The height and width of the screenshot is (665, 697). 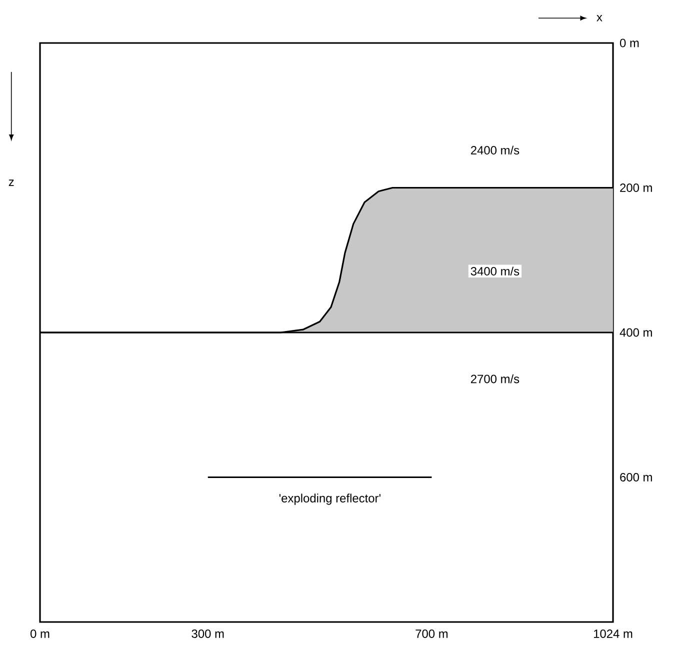 I want to click on x-tick-label: 1024 m, so click(x=613, y=634).